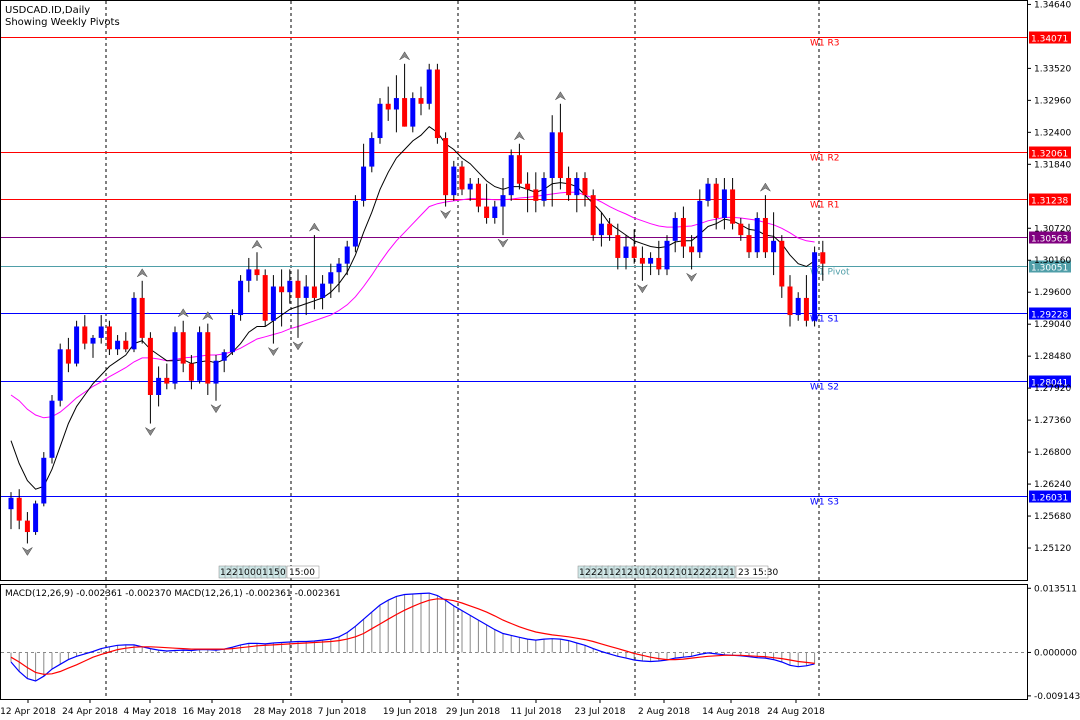 The height and width of the screenshot is (720, 1080). What do you see at coordinates (1052, 517) in the screenshot?
I see `y-tick-label-14: 1.25680` at bounding box center [1052, 517].